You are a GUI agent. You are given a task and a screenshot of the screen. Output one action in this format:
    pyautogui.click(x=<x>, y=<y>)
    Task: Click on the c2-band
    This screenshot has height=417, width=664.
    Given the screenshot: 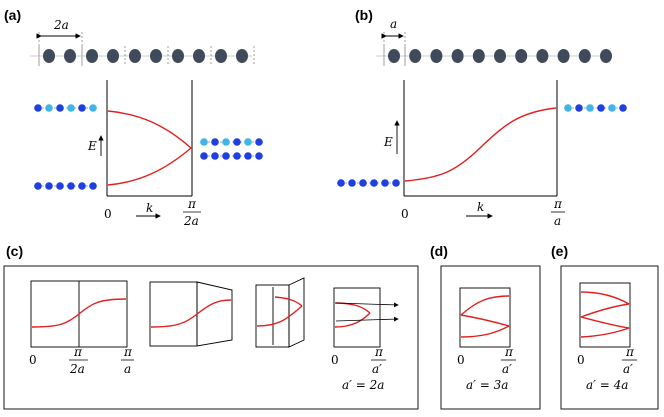 What is the action you would take?
    pyautogui.click(x=191, y=313)
    